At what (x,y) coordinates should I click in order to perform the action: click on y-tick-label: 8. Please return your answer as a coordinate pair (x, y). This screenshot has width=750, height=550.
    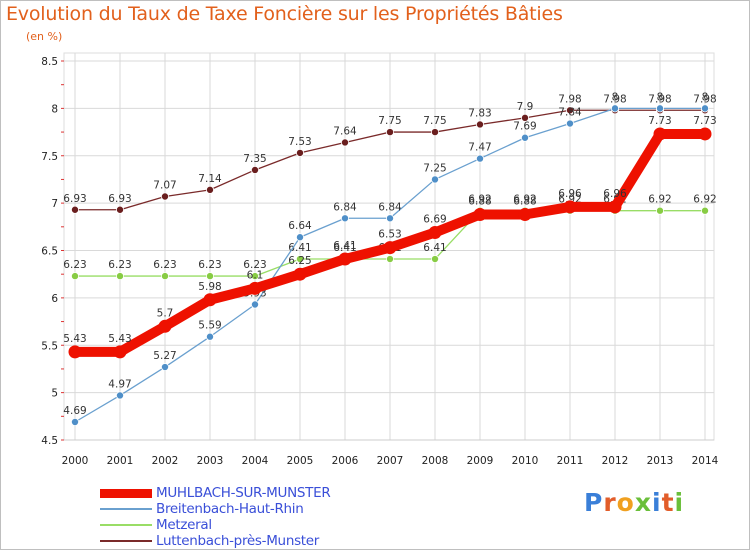
    Looking at the image, I should click on (54, 109).